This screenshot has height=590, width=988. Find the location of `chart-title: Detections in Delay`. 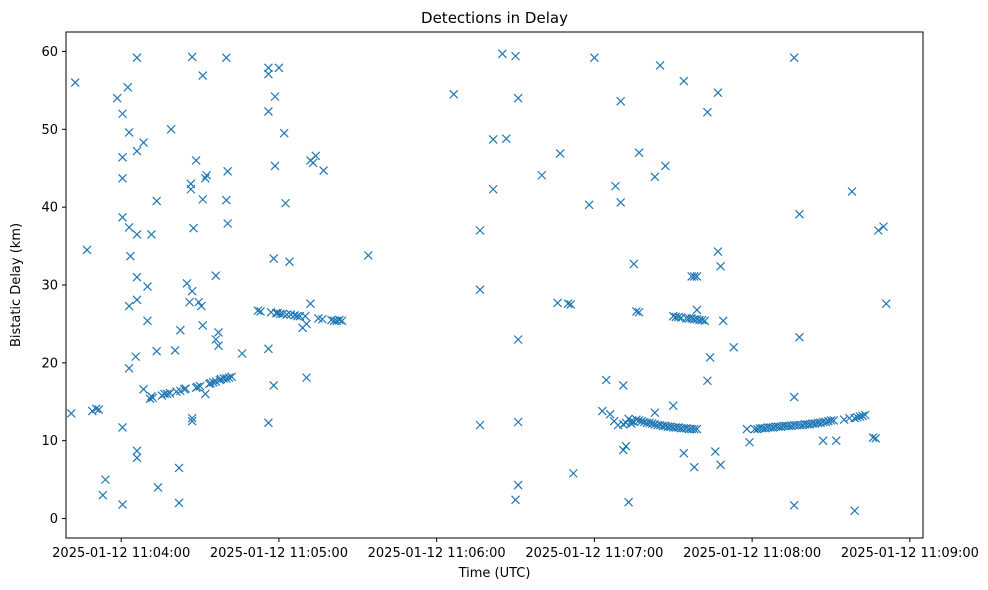

chart-title: Detections in Delay is located at coordinates (494, 18).